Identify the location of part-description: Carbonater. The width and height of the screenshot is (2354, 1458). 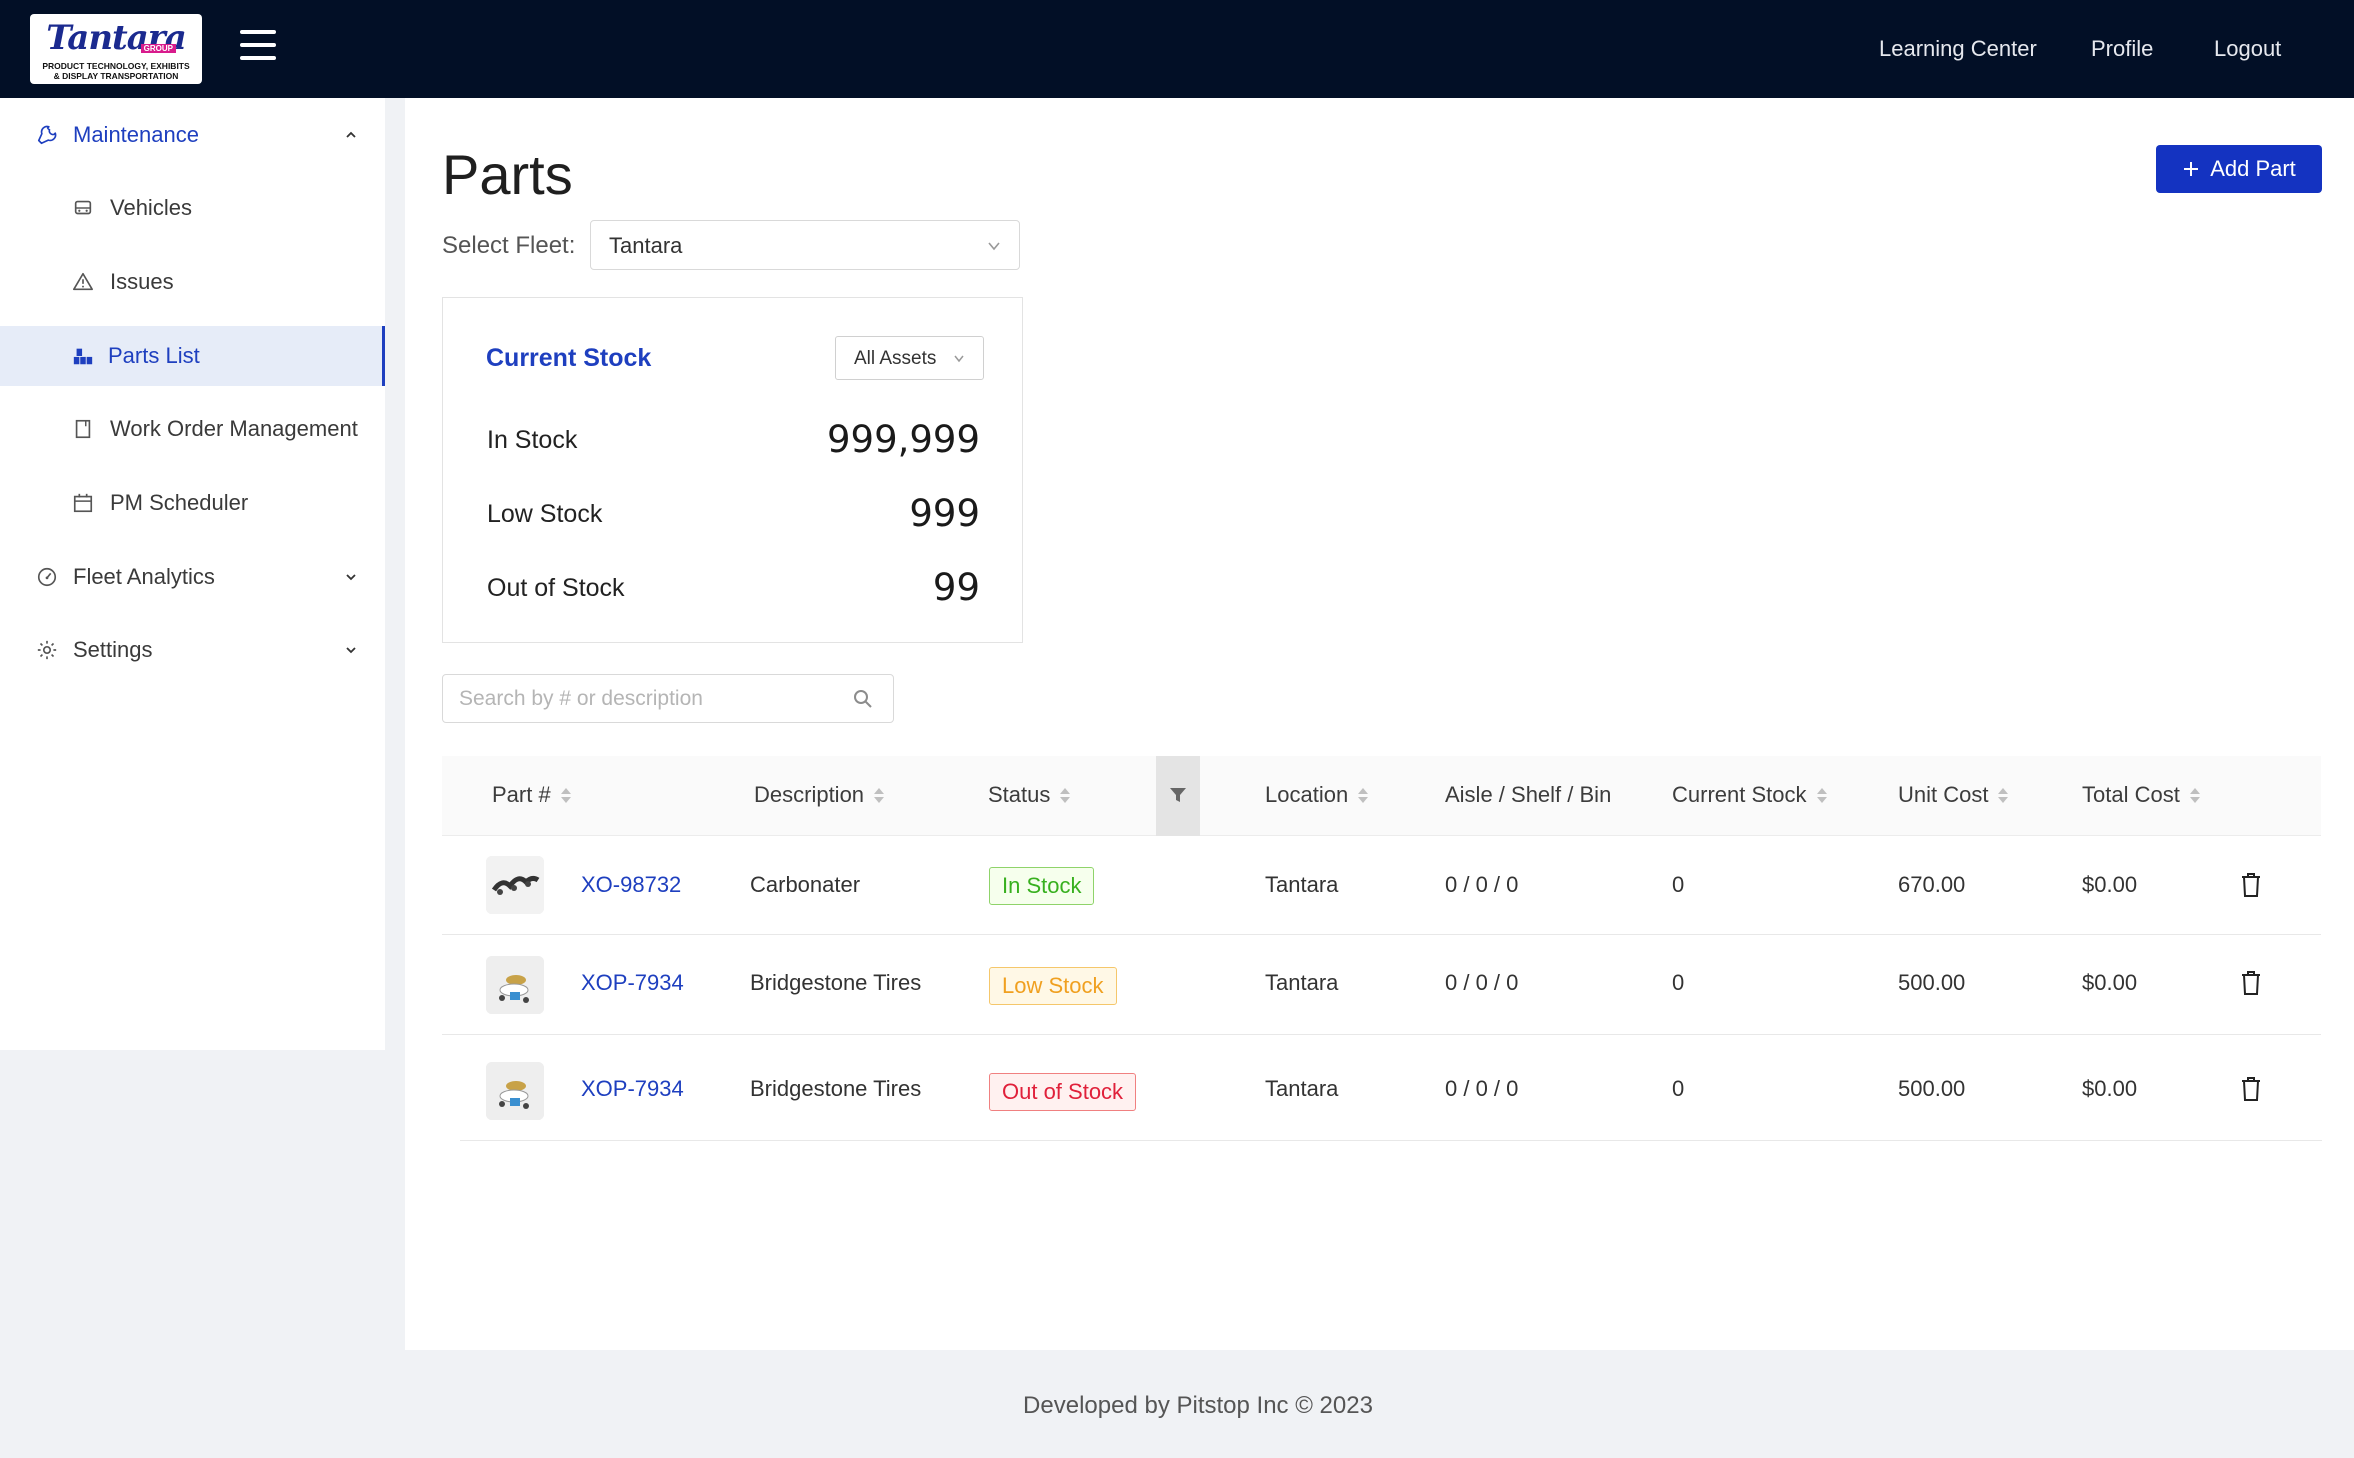
(805, 884).